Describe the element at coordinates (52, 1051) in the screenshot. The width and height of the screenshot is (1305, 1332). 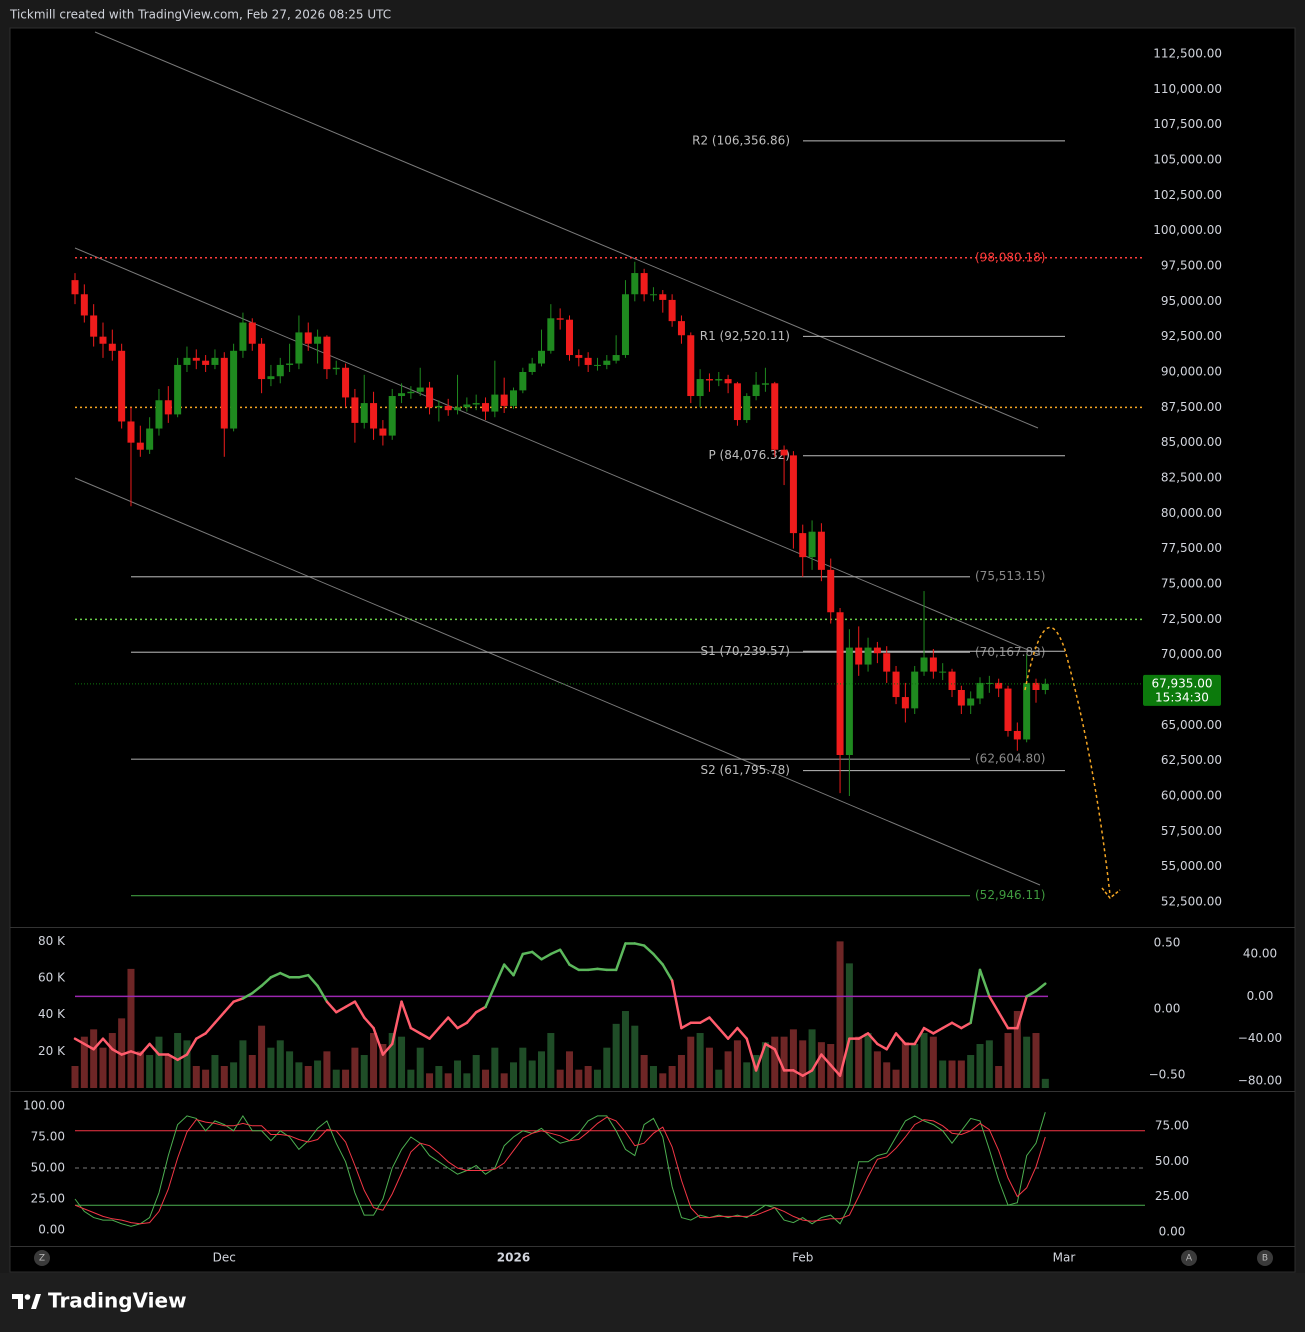
I see `axis-label: 20 K` at that location.